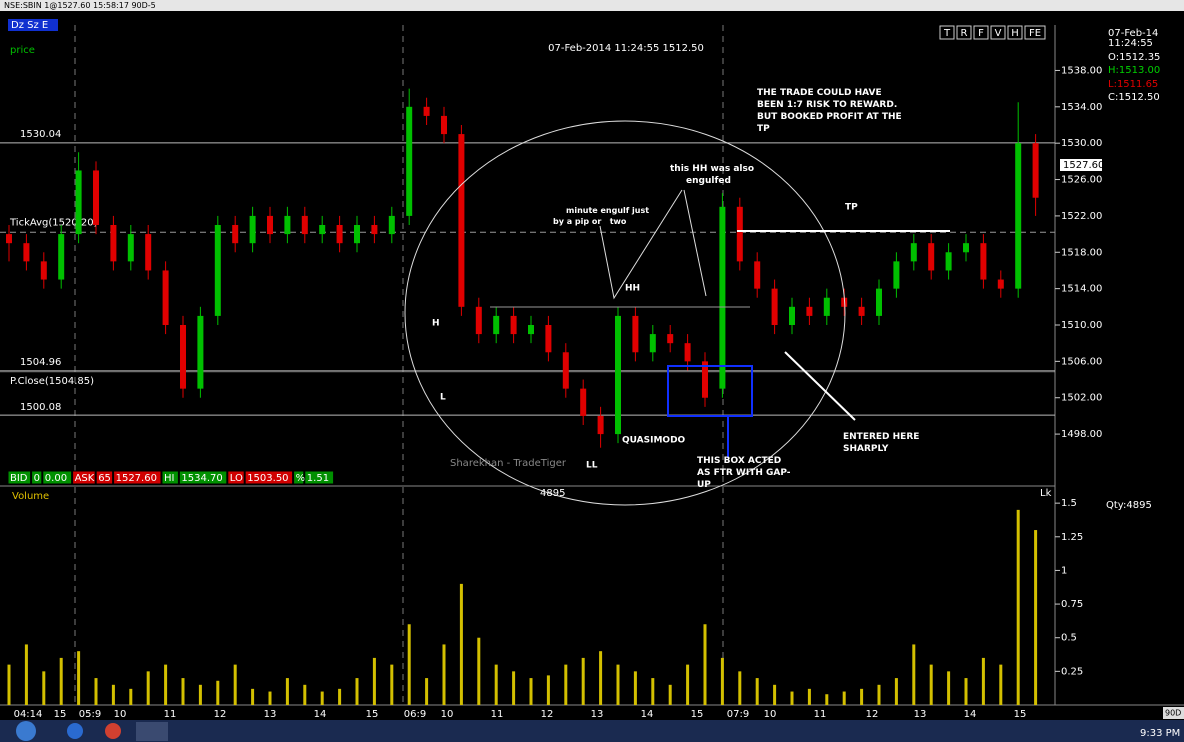 The width and height of the screenshot is (1184, 742). What do you see at coordinates (1081, 165) in the screenshot?
I see `last-price-box` at bounding box center [1081, 165].